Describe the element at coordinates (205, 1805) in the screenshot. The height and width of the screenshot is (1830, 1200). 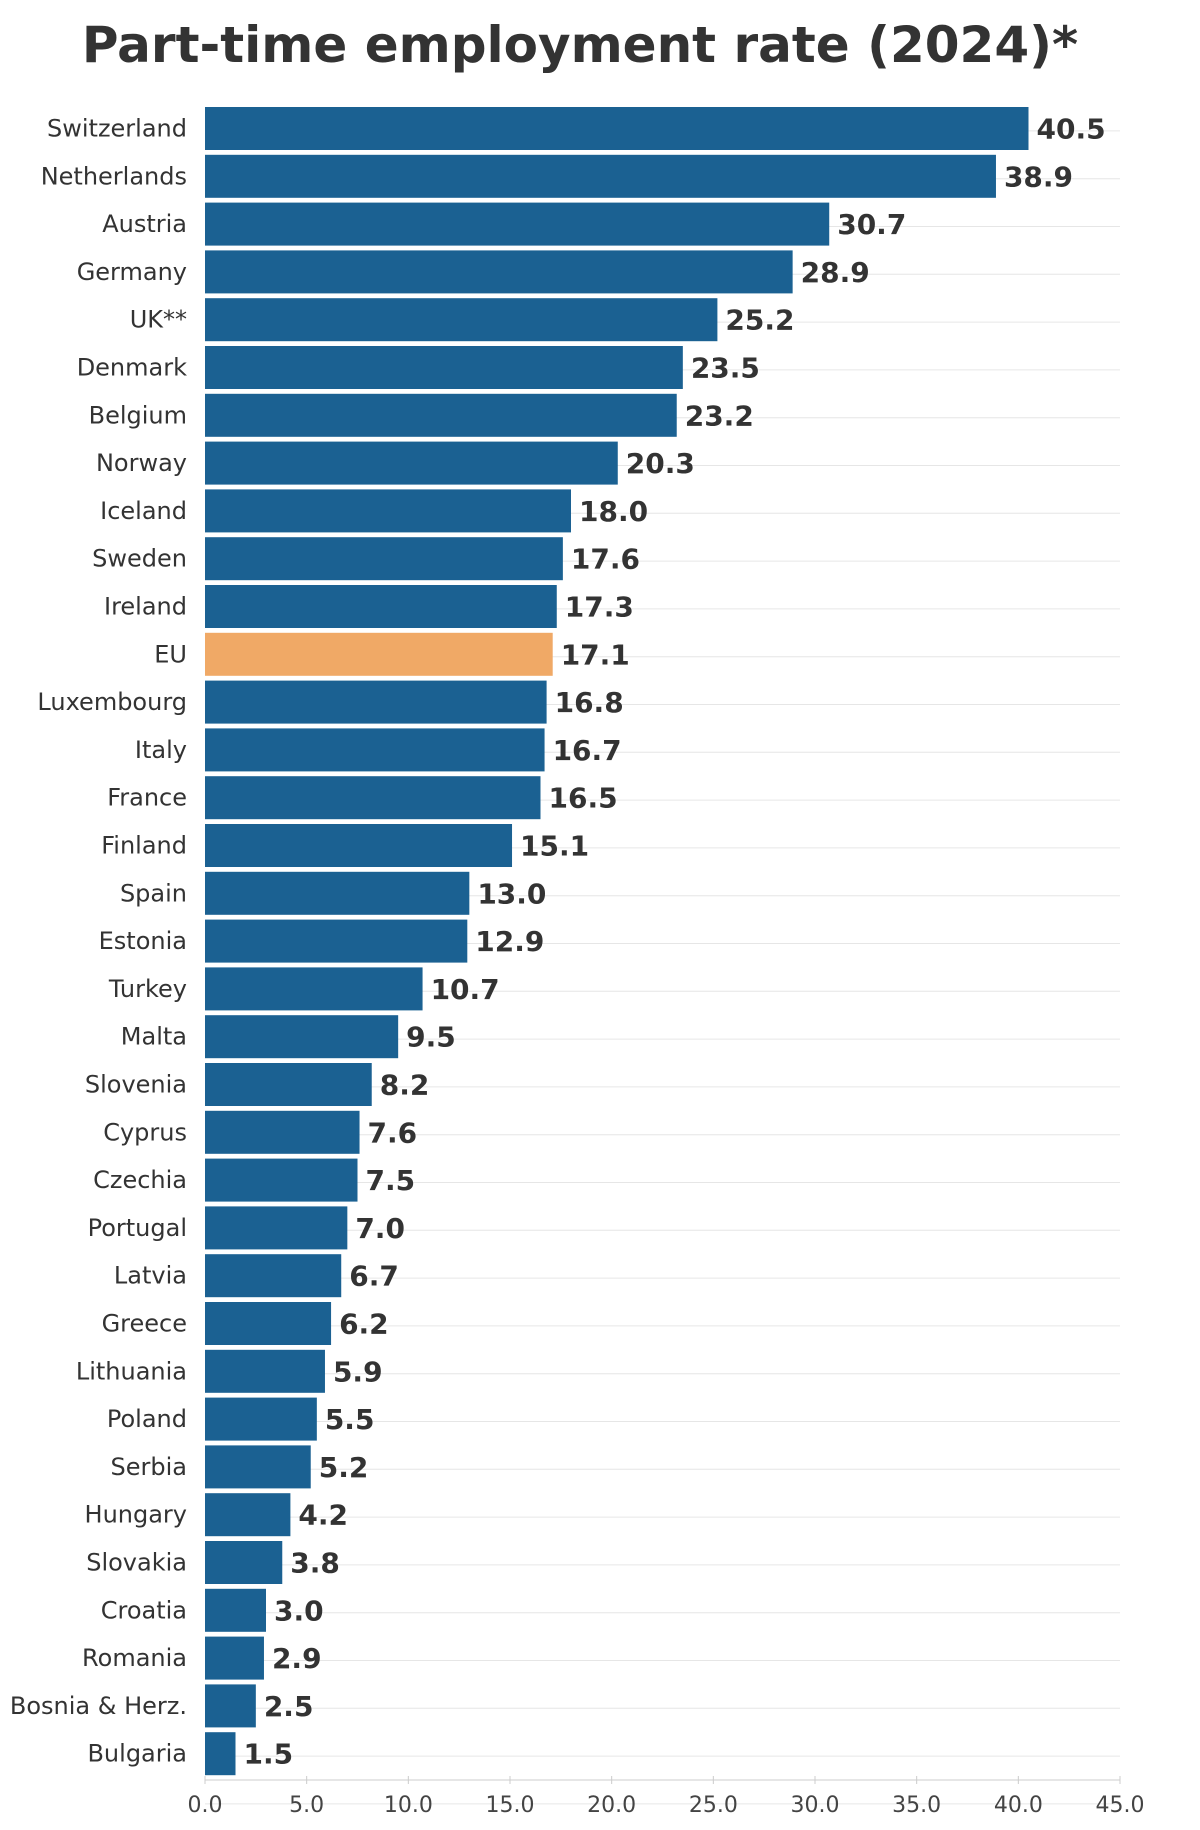
I see `x-tick-label: 0.0` at that location.